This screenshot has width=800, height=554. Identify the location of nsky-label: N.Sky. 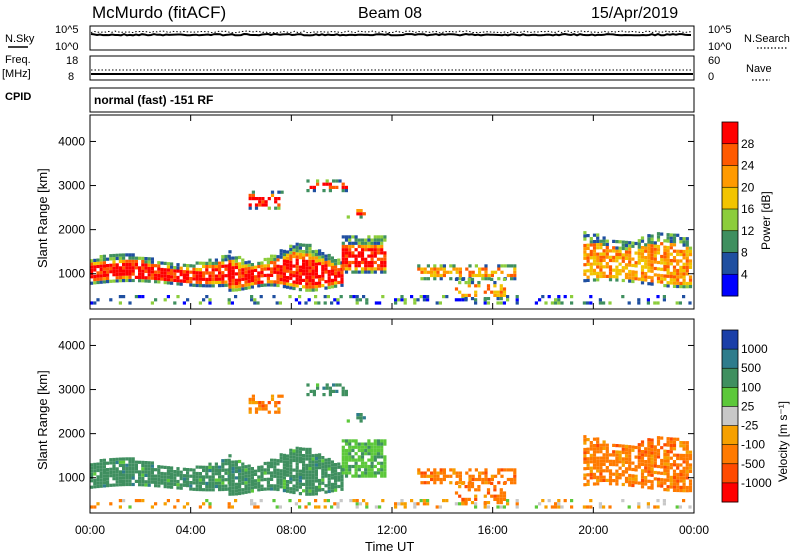
(20, 39).